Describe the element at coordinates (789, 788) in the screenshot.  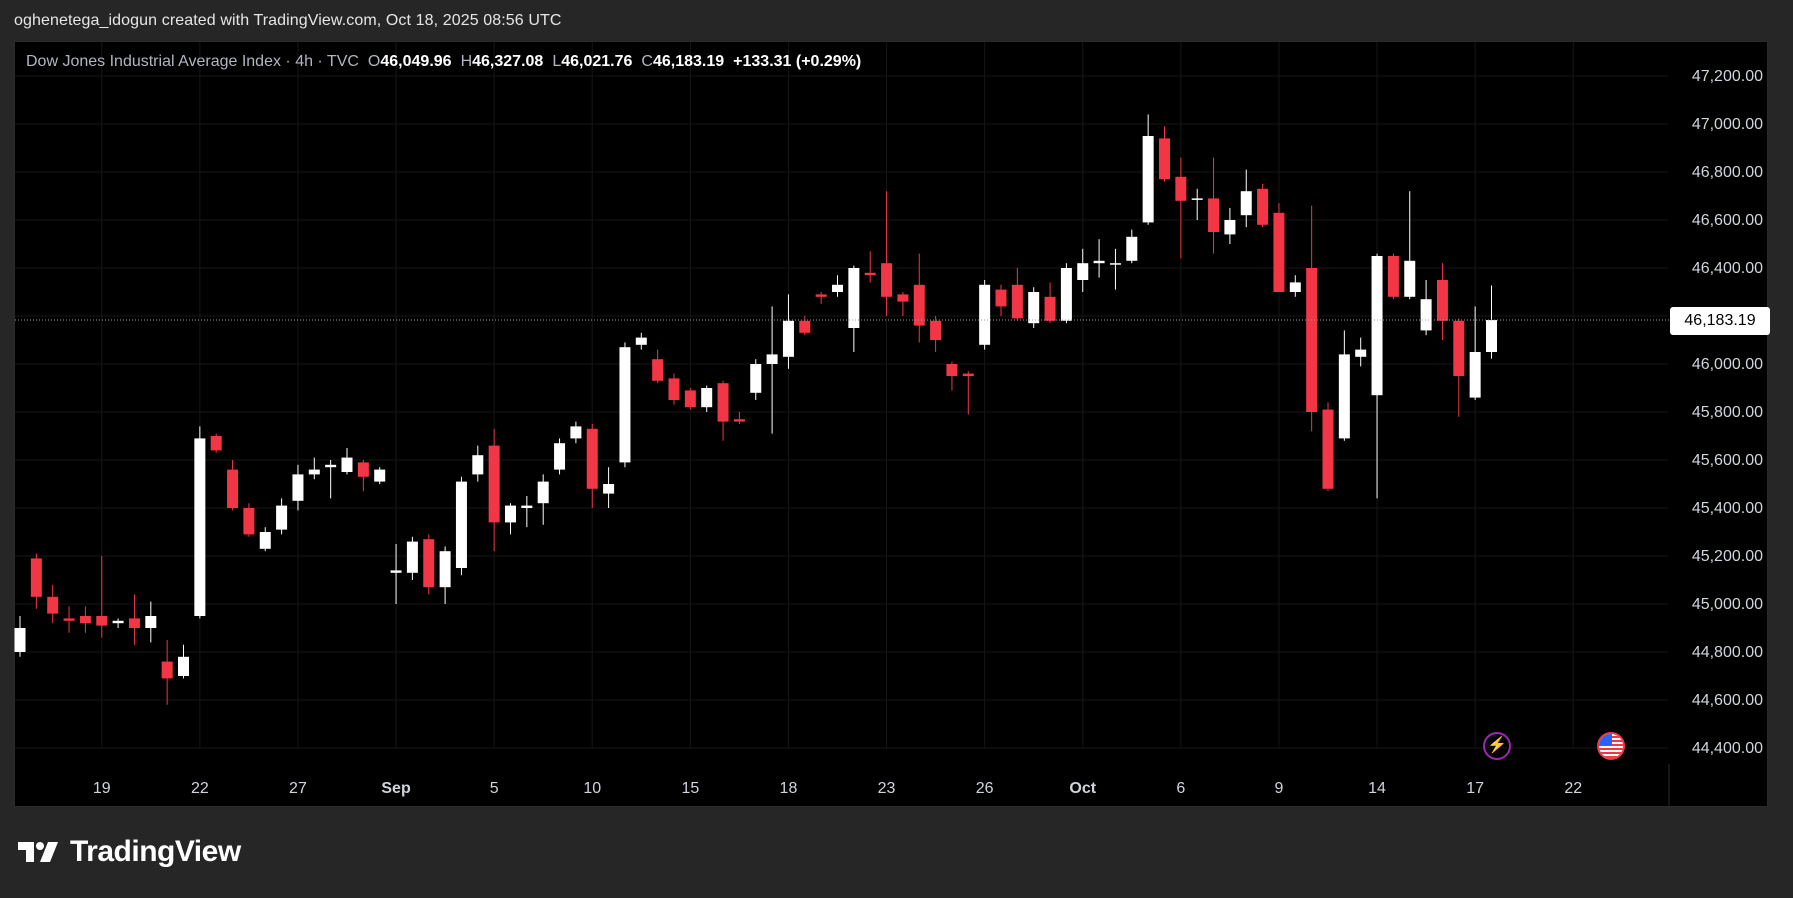
I see `x-tick-label: 18` at that location.